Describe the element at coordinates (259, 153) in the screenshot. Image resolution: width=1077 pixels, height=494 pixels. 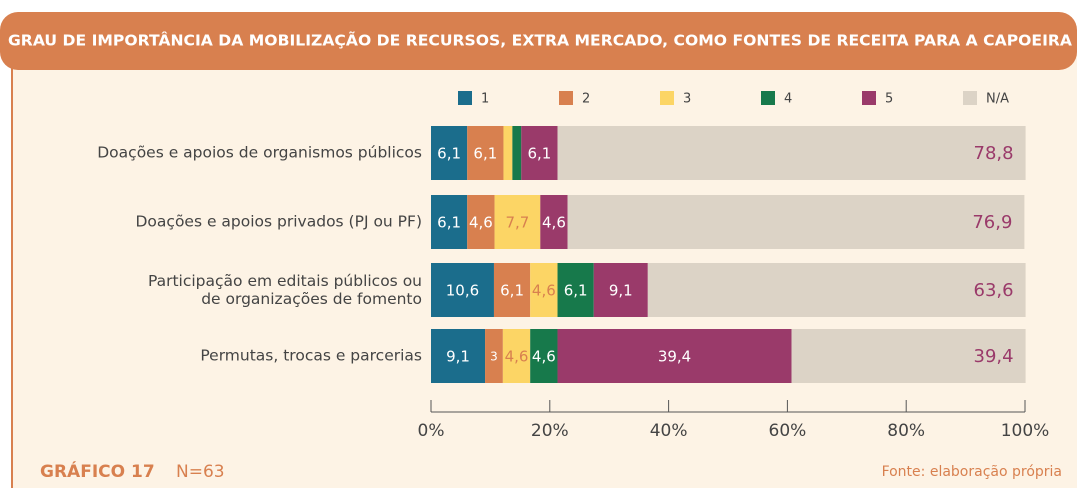
I see `y-tick-label: Doações e apoios de organismos públicos` at that location.